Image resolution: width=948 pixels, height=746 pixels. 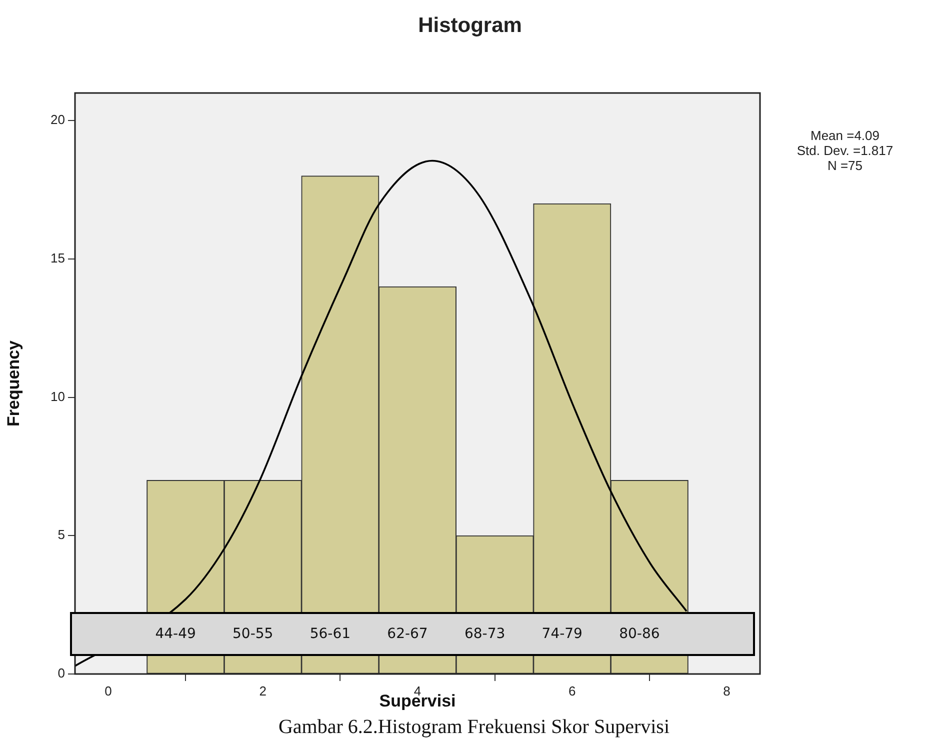 What do you see at coordinates (175, 634) in the screenshot?
I see `annotation: 44-49` at bounding box center [175, 634].